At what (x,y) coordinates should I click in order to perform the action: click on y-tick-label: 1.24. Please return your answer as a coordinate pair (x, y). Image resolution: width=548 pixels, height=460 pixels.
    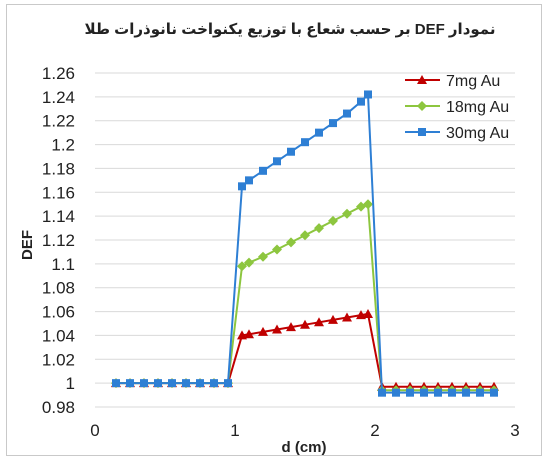
    Looking at the image, I should click on (58, 97).